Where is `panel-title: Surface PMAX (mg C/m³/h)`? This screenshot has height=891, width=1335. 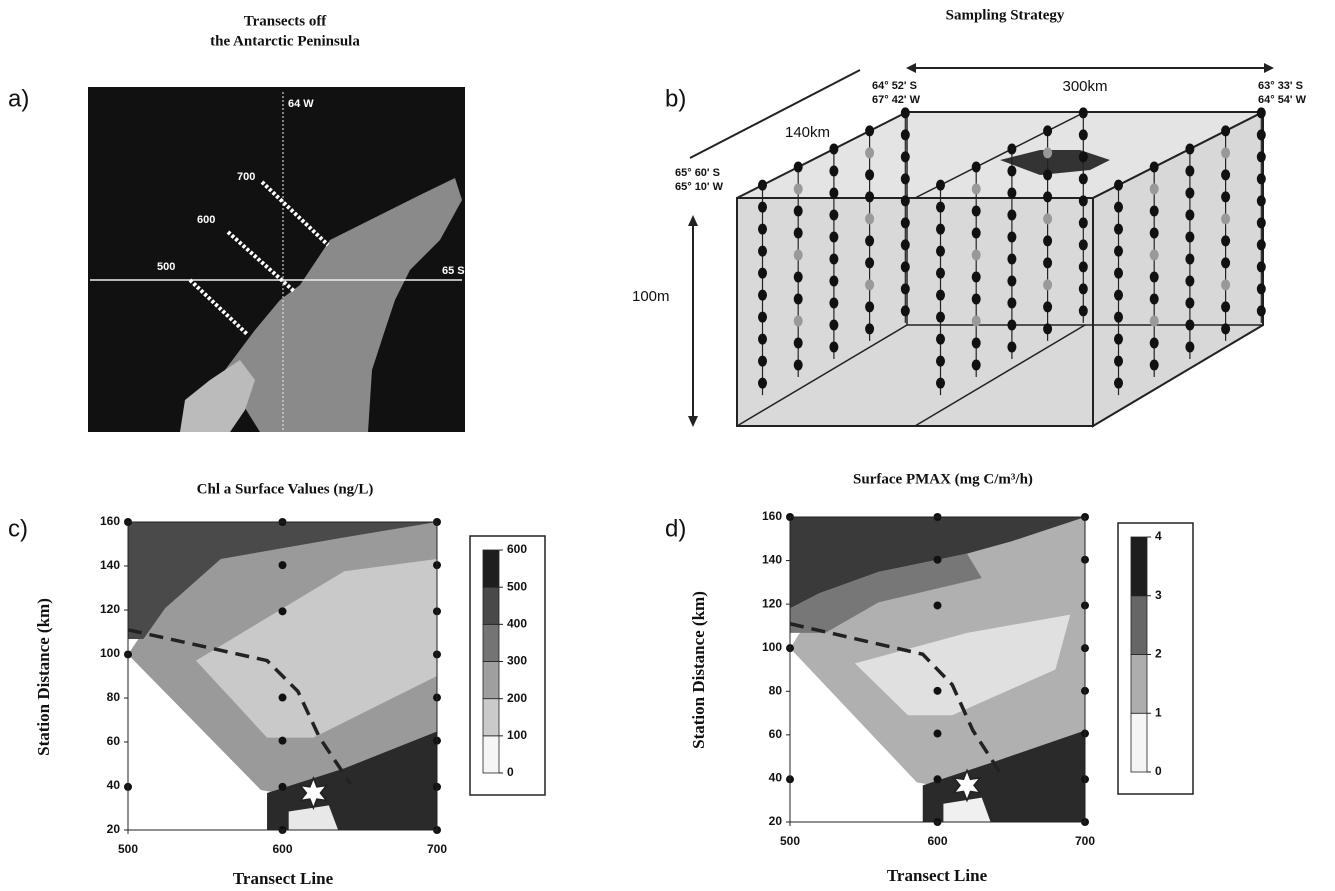
panel-title: Surface PMAX (mg C/m³/h) is located at coordinates (943, 479).